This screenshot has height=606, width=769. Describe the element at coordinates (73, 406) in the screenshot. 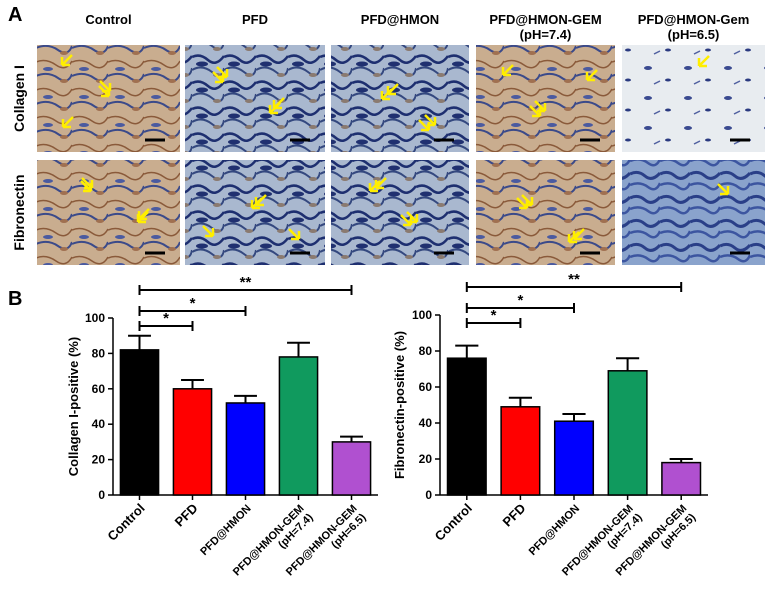

I see `y-axis-label: Collagen I-positive (%)` at that location.